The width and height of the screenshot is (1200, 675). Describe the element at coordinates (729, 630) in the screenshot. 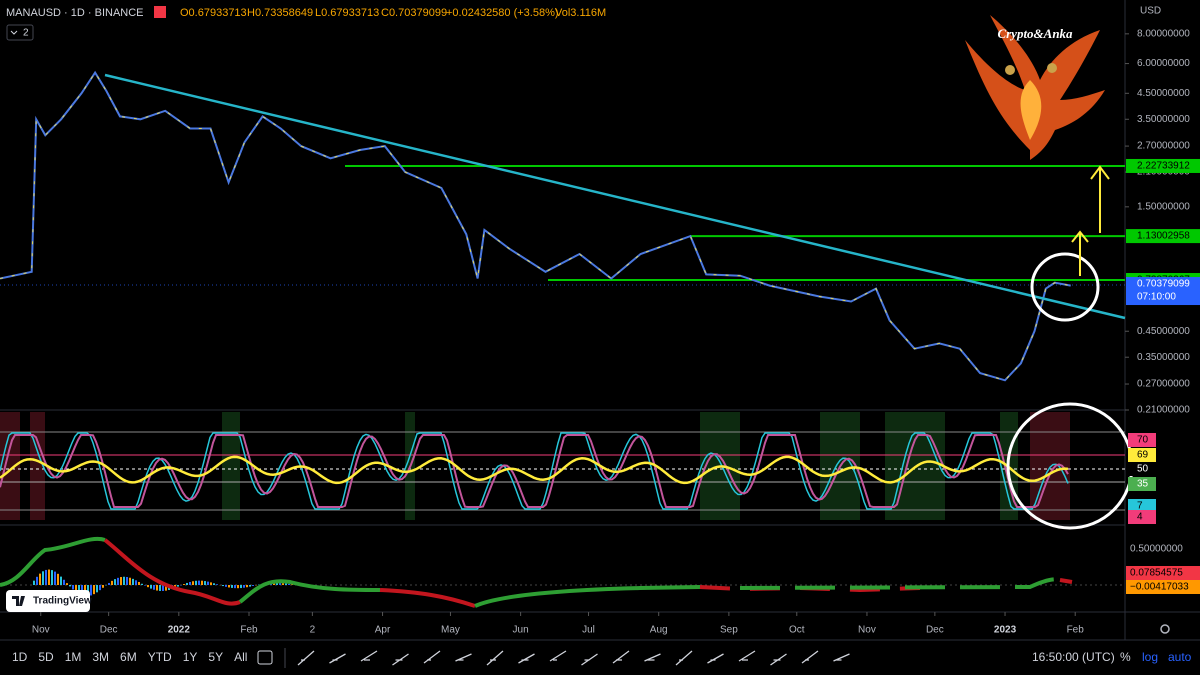

I see `x-tick-label: Sep` at that location.